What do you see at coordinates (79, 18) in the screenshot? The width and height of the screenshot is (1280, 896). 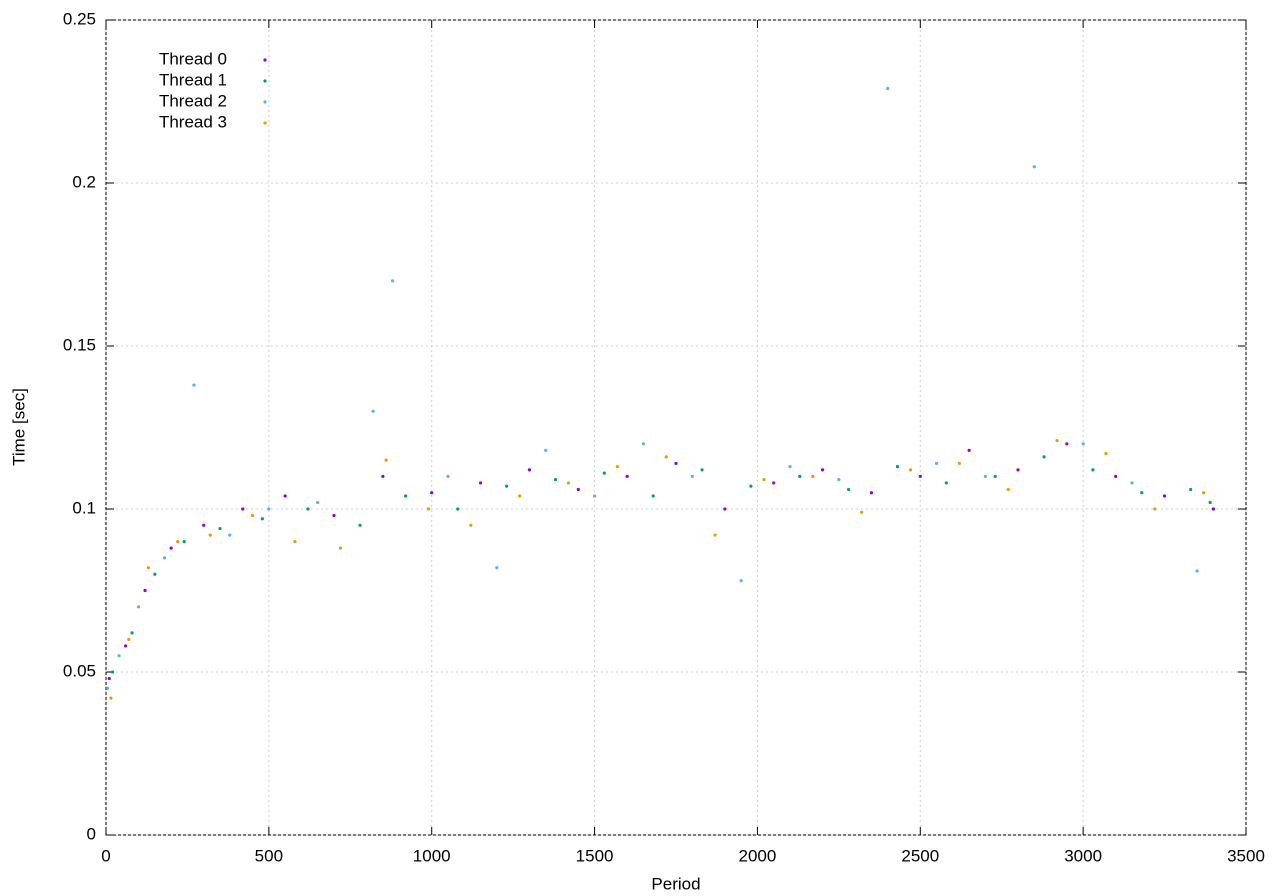 I see `y-tick-label: 0.25` at bounding box center [79, 18].